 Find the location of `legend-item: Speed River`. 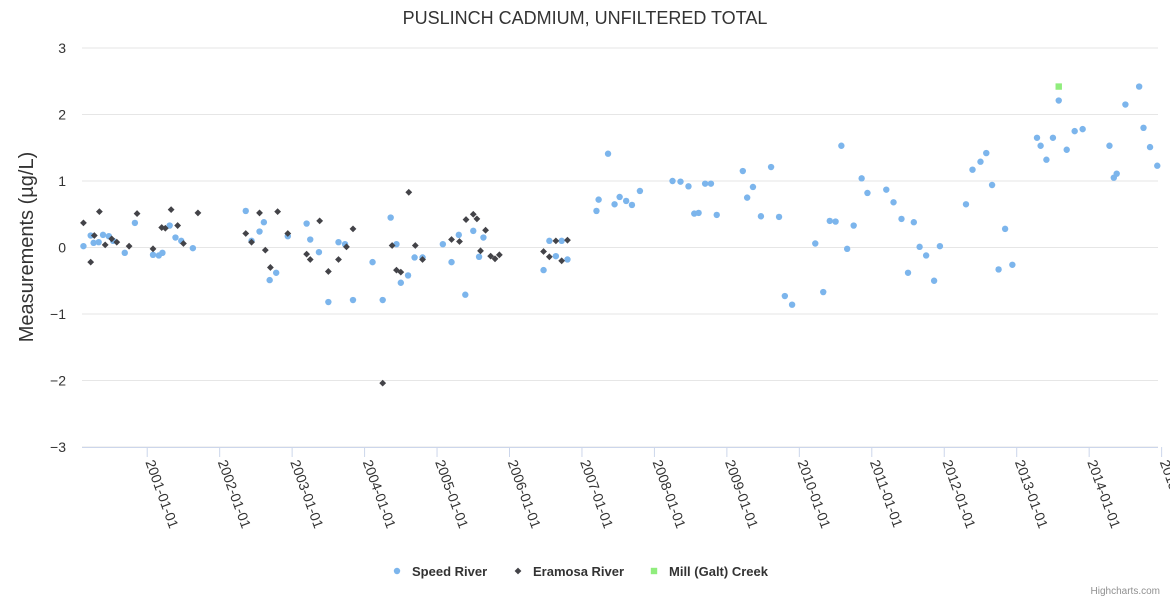

legend-item: Speed River is located at coordinates (440, 571).